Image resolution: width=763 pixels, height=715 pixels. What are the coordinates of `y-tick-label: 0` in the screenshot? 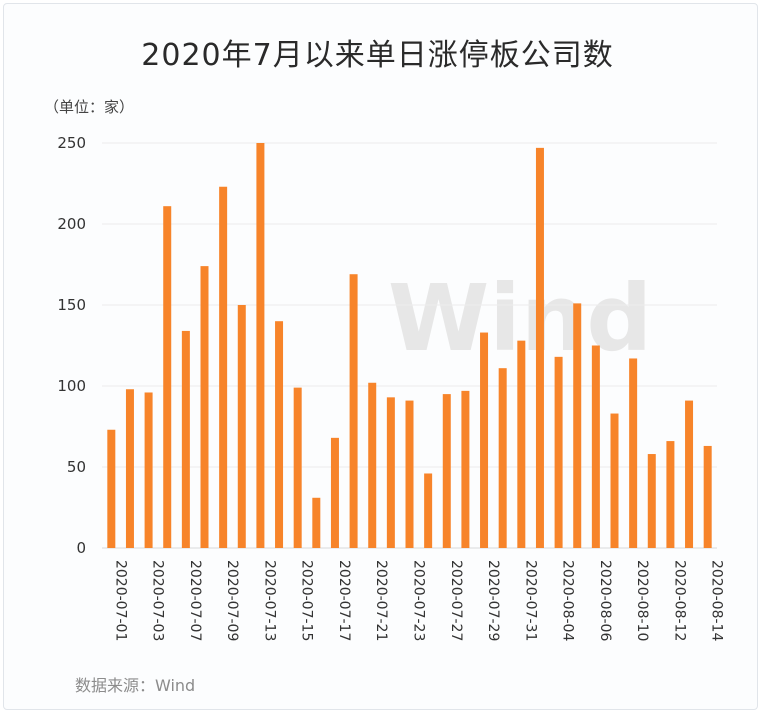 It's located at (81, 548).